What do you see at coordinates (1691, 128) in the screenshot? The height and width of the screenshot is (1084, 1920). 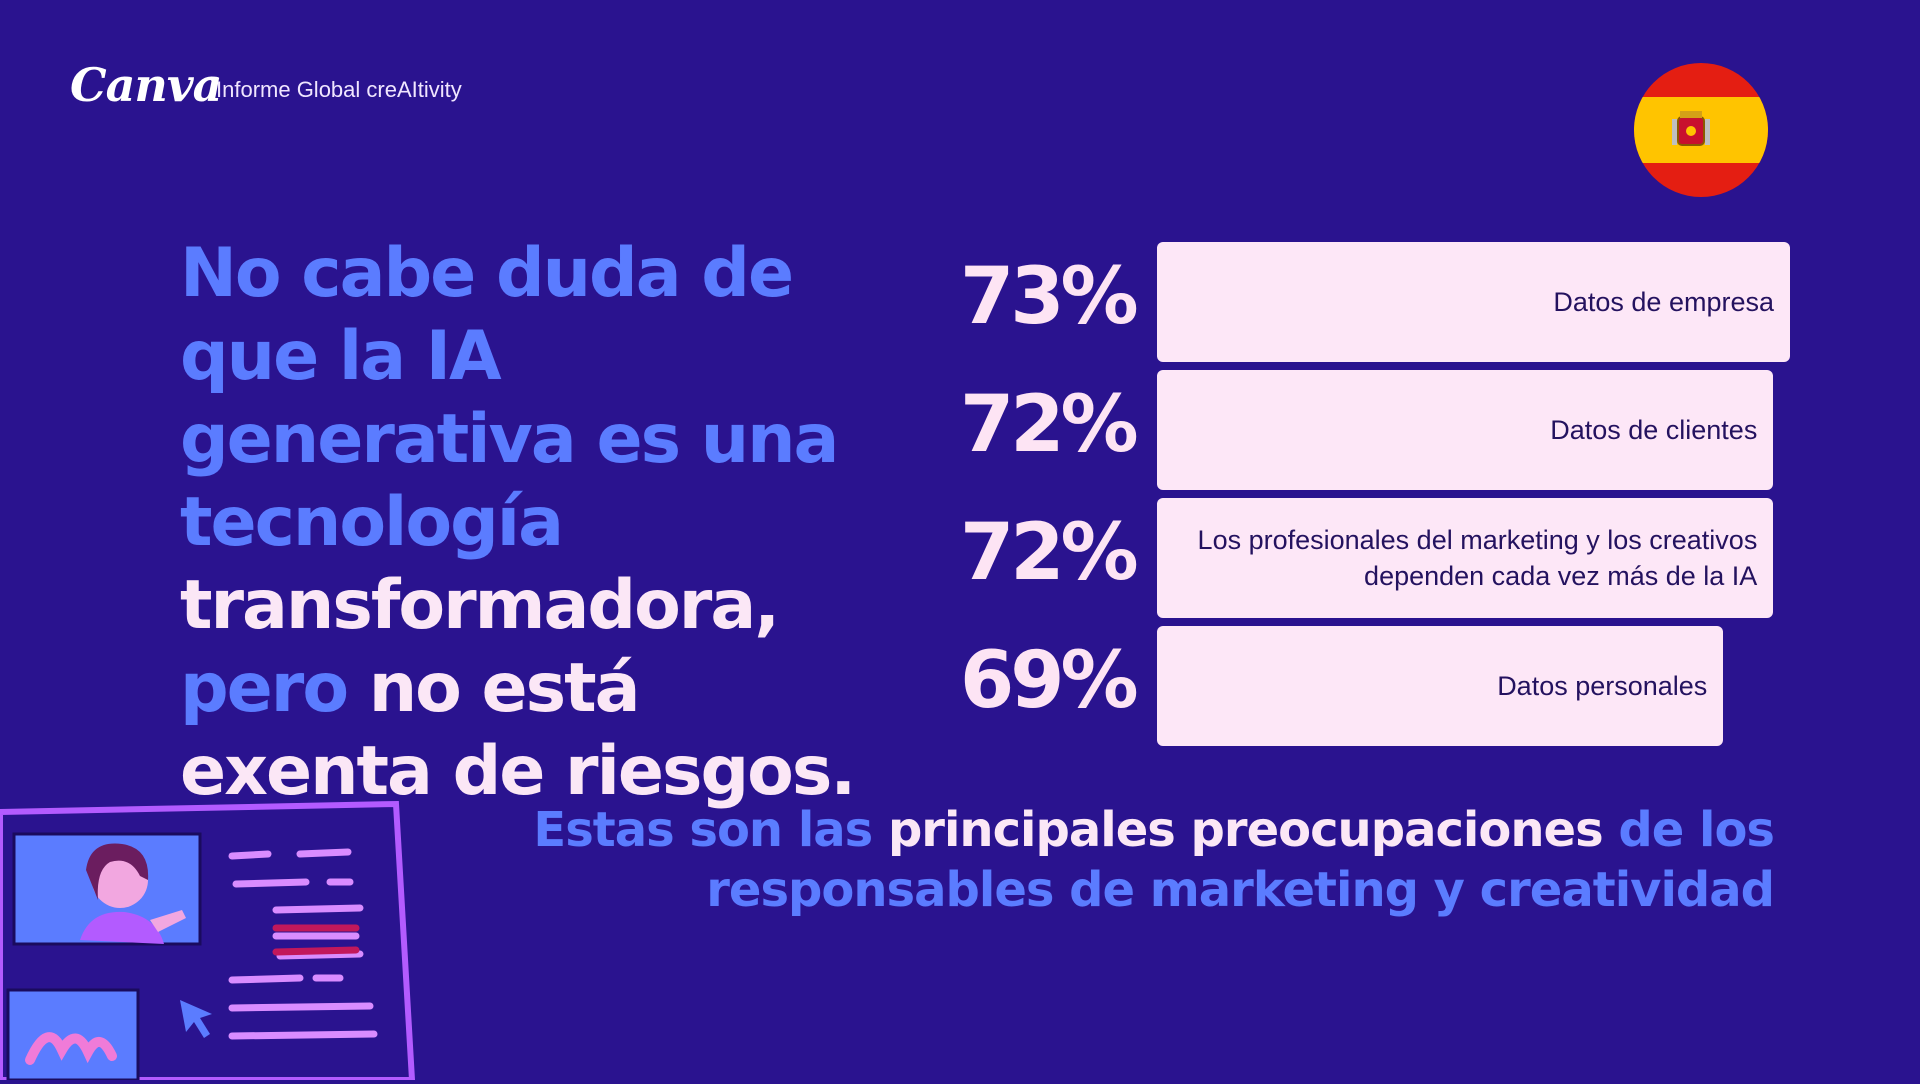 I see `coat-of-arms-icon` at bounding box center [1691, 128].